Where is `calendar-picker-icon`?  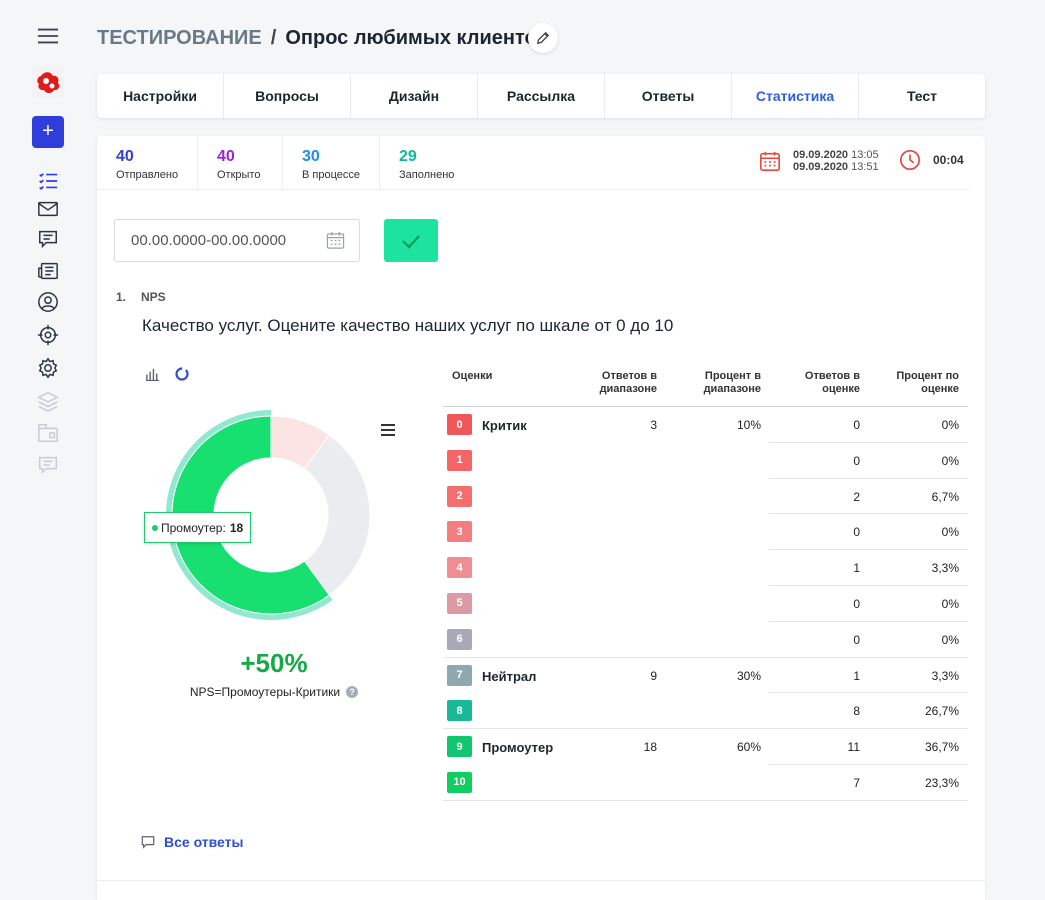
calendar-picker-icon is located at coordinates (335, 240).